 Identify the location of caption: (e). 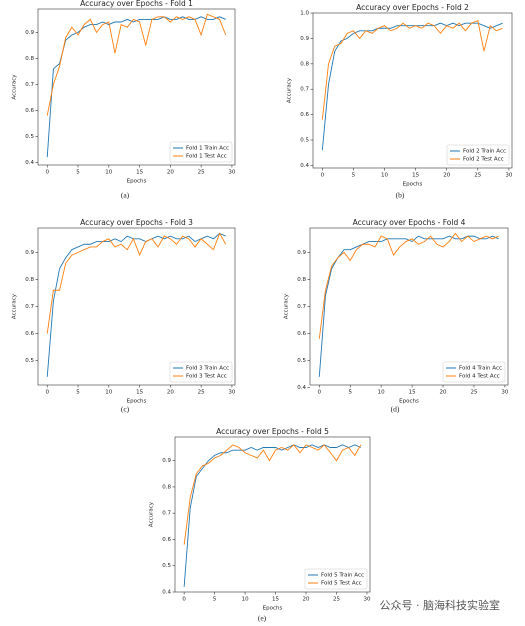
(262, 618).